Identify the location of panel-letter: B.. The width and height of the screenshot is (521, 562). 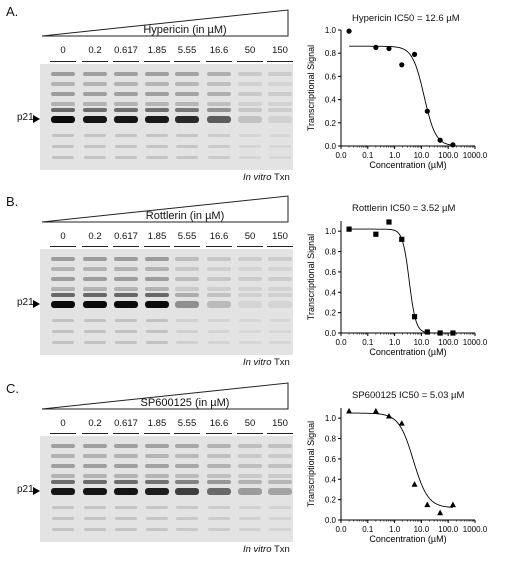
(12, 201).